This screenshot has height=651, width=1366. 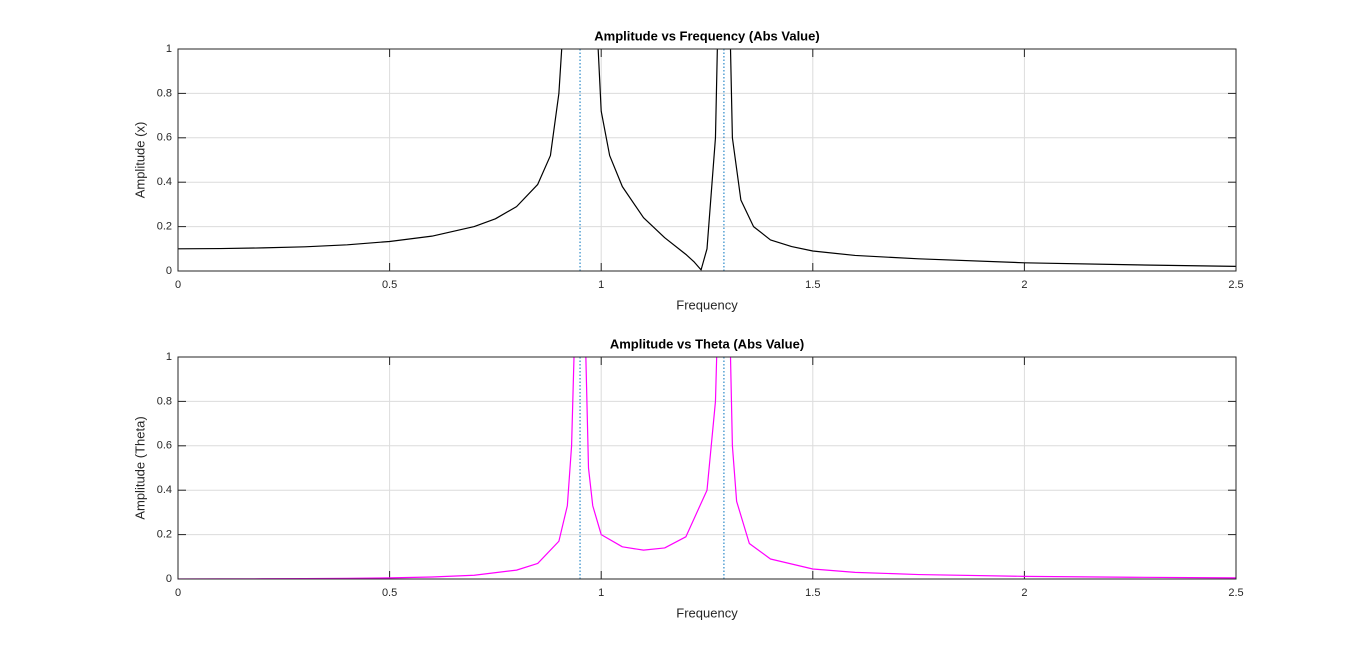 What do you see at coordinates (139, 160) in the screenshot?
I see `y-axis-label: Amplitude (x)` at bounding box center [139, 160].